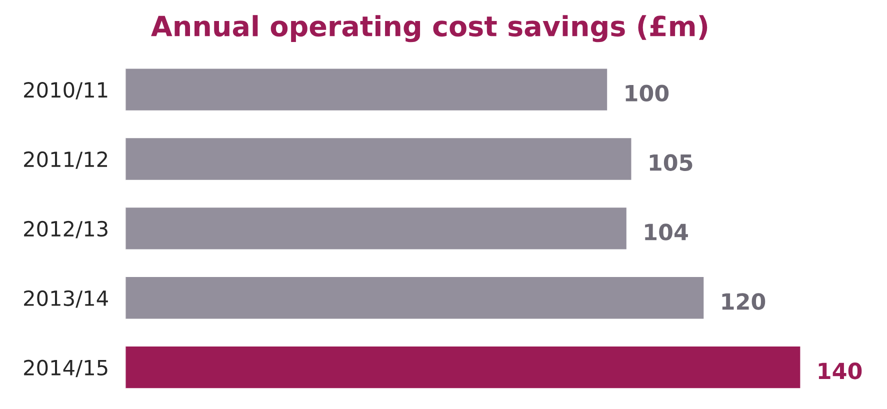  Describe the element at coordinates (666, 232) in the screenshot. I see `data-label: 104` at that location.